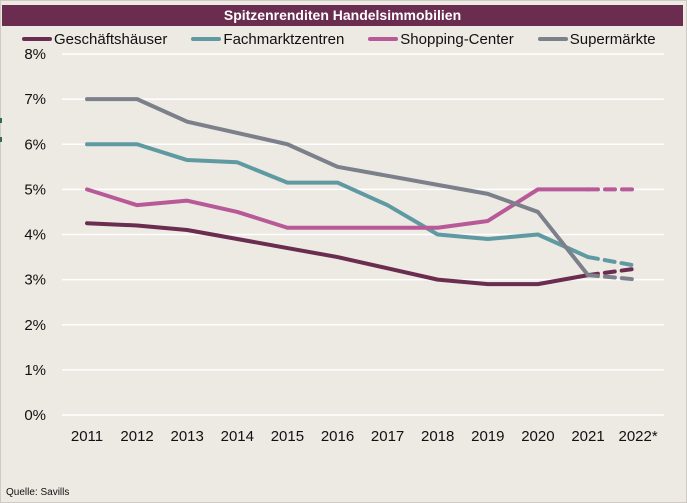 This screenshot has width=687, height=503. Describe the element at coordinates (111, 39) in the screenshot. I see `legend-label: Geschäftshäuser` at that location.